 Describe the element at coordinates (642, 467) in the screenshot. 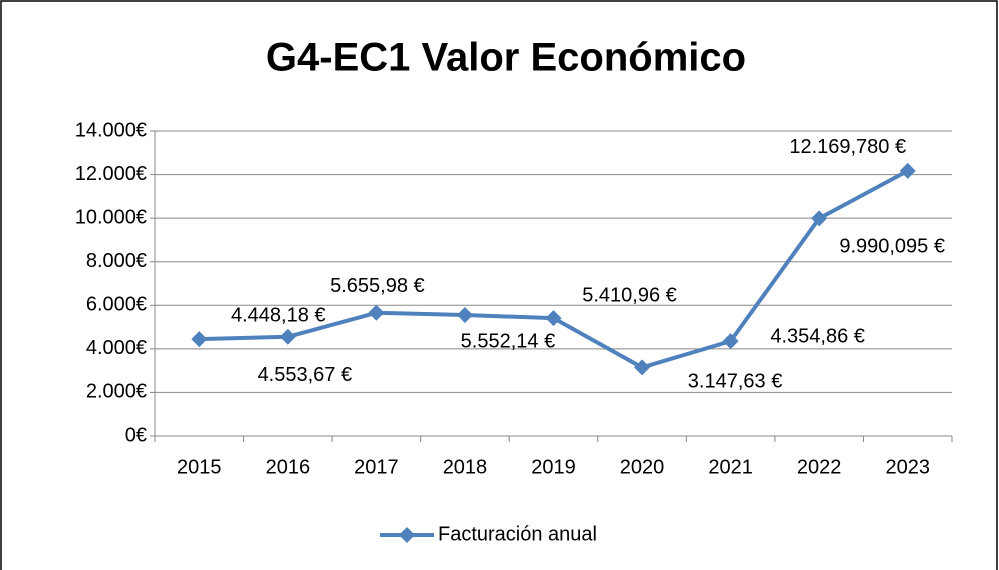

I see `x-tick-label: 2020` at that location.